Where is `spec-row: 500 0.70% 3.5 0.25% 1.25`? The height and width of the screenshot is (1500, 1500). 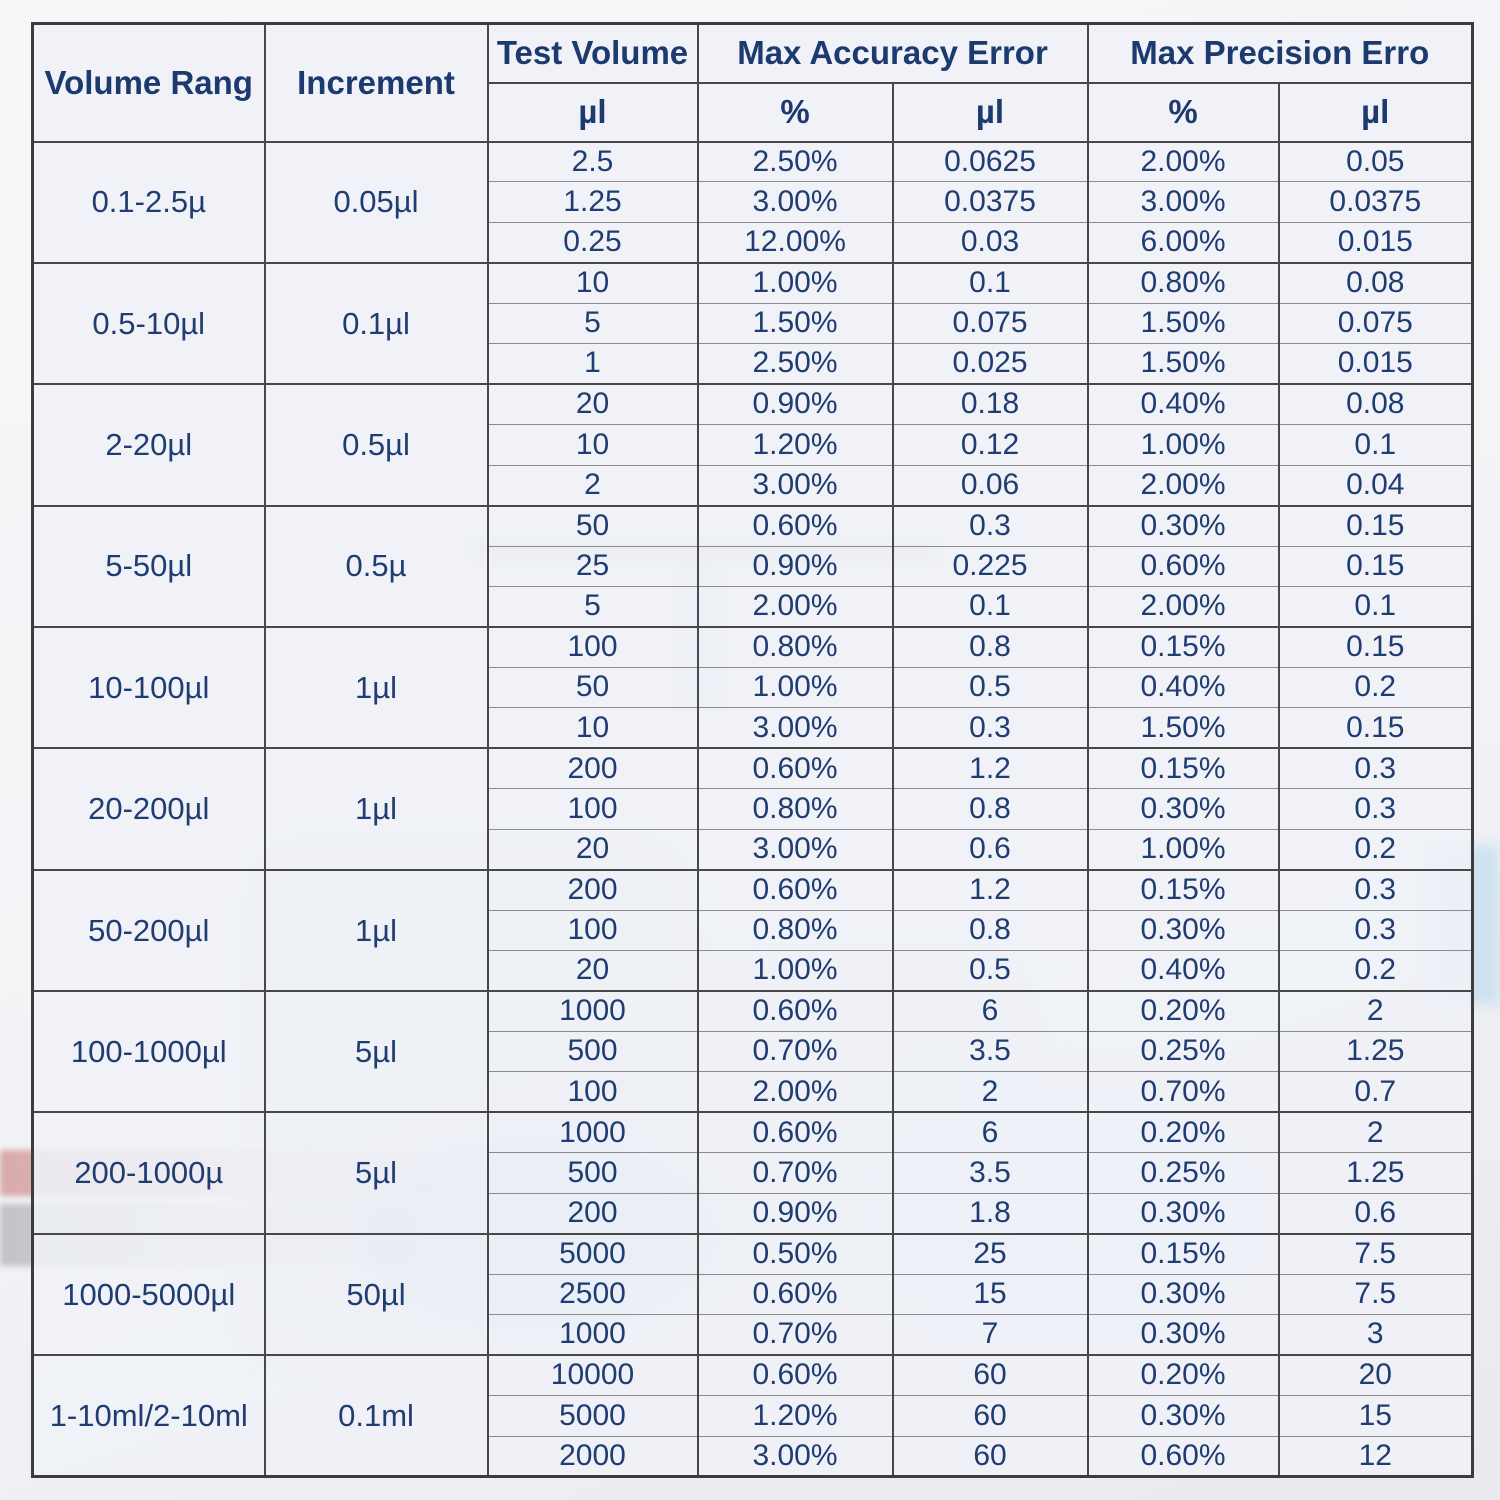
spec-row: 500 0.70% 3.5 0.25% 1.25 is located at coordinates (753, 1051).